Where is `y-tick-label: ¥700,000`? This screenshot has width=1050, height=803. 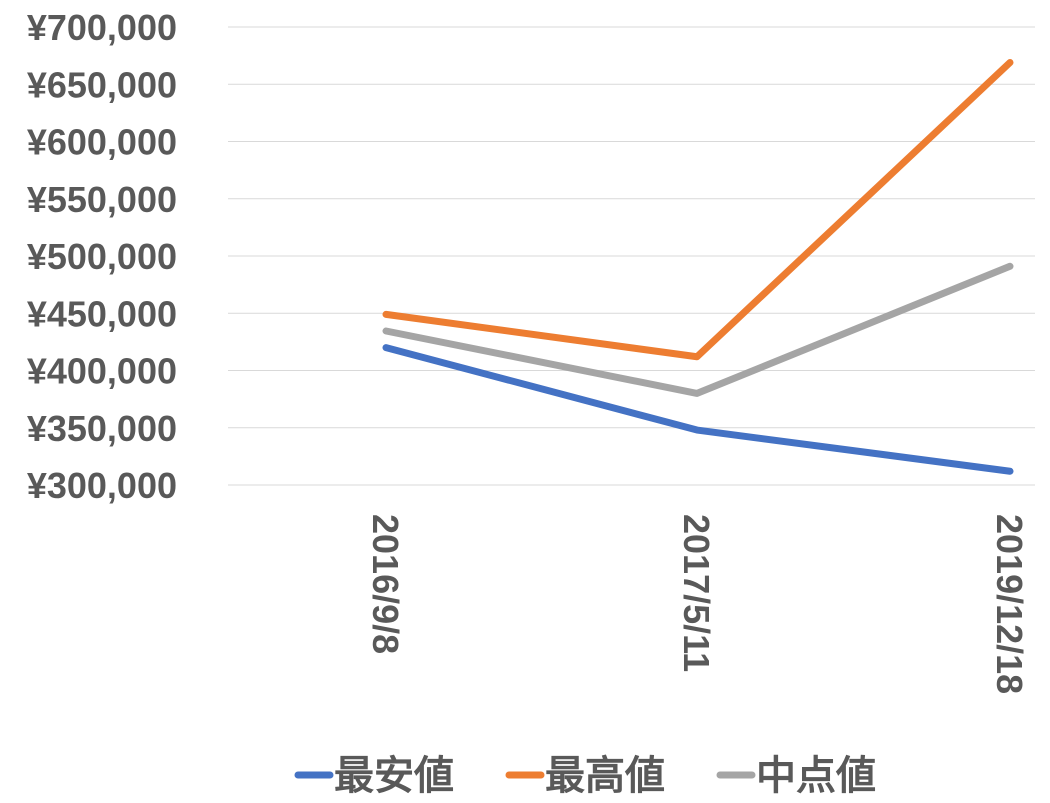 y-tick-label: ¥700,000 is located at coordinates (102, 27).